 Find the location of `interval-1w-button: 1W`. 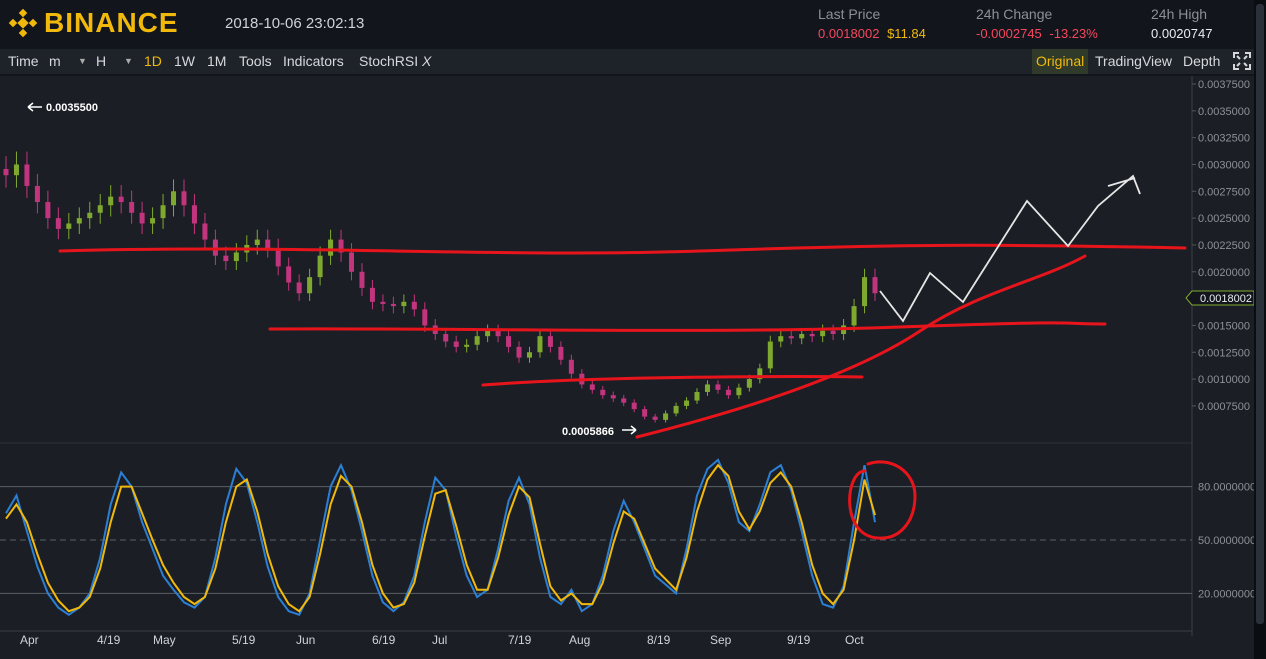

interval-1w-button: 1W is located at coordinates (184, 61).